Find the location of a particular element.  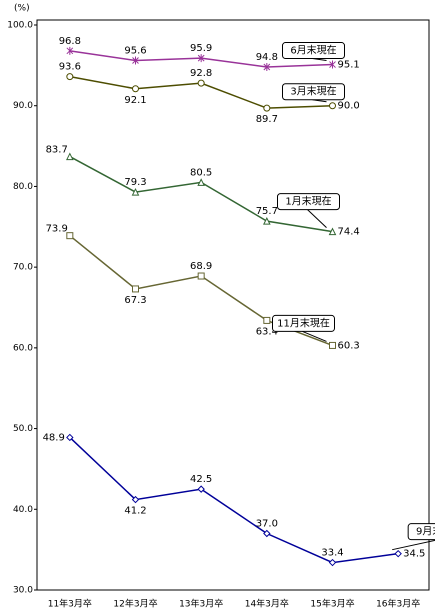

data-label: 80.5 is located at coordinates (201, 172).